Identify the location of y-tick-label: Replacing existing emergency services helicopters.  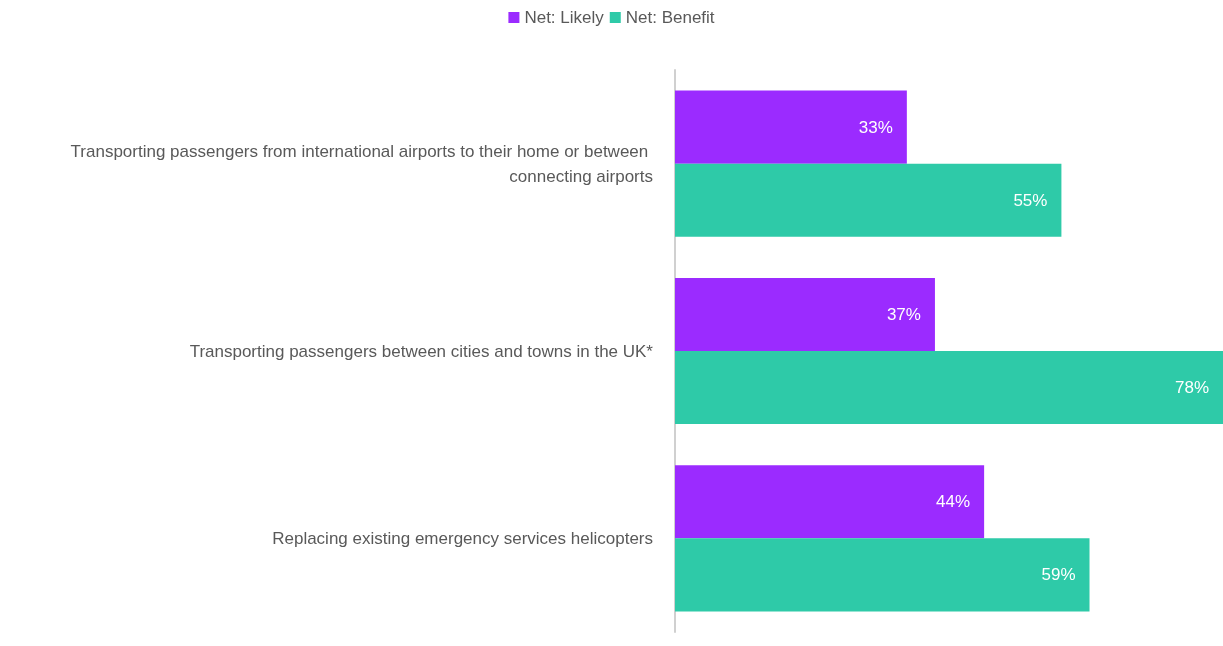
(462, 538).